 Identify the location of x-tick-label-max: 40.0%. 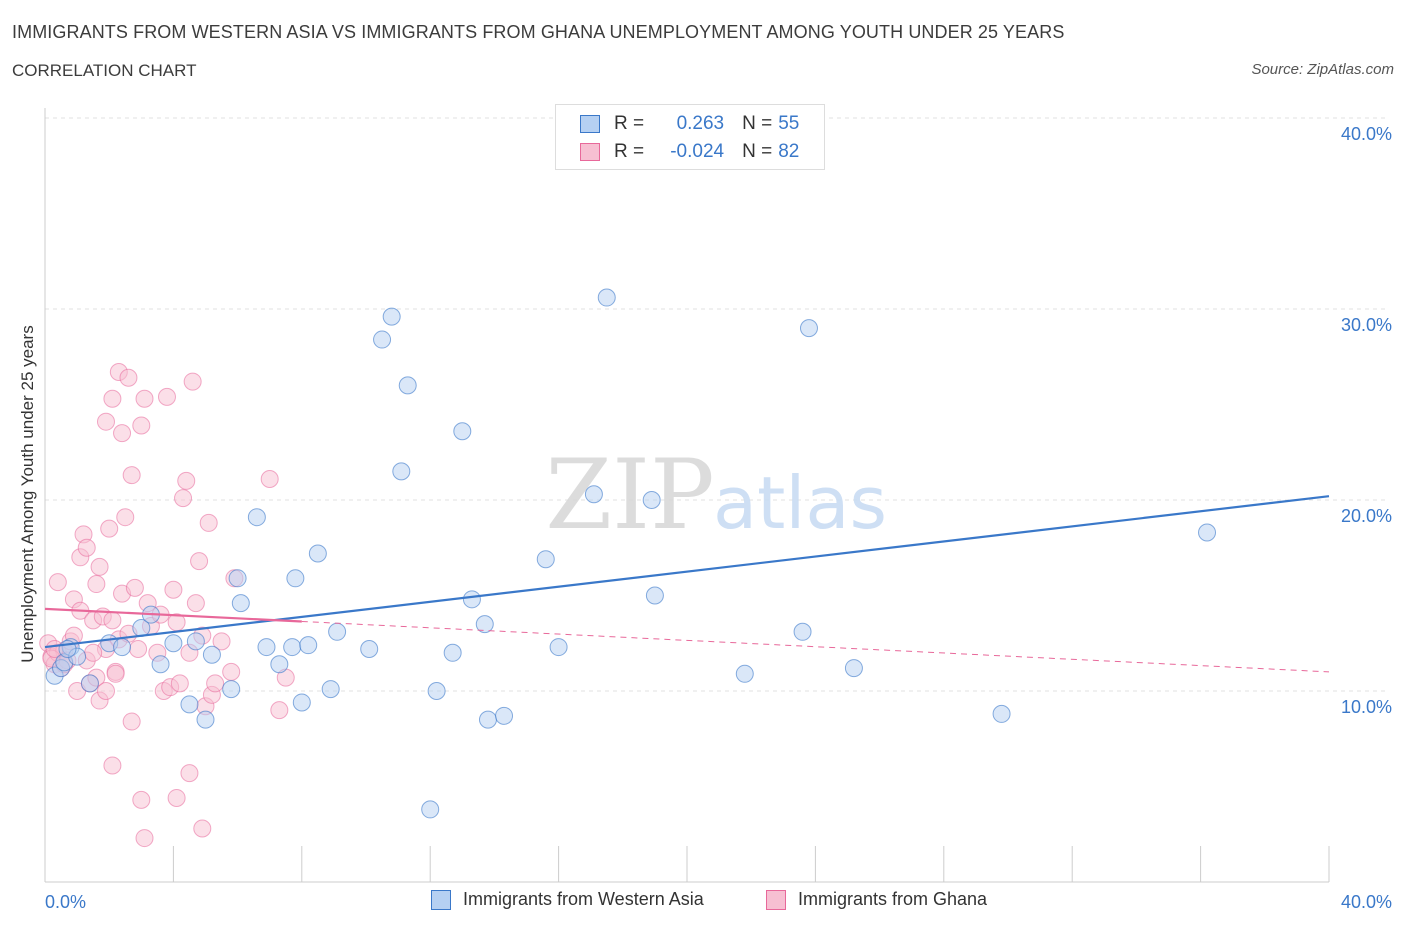
(1366, 902).